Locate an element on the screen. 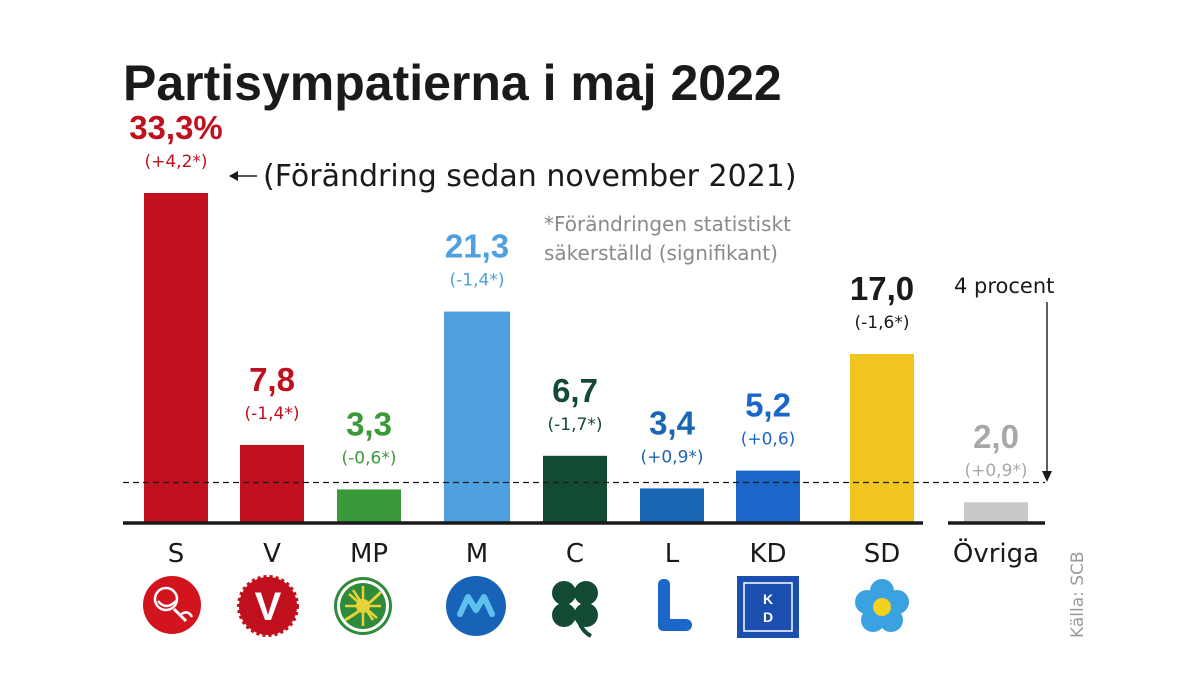 The image size is (1195, 700). change-label-mp: (-0,6*) is located at coordinates (369, 458).